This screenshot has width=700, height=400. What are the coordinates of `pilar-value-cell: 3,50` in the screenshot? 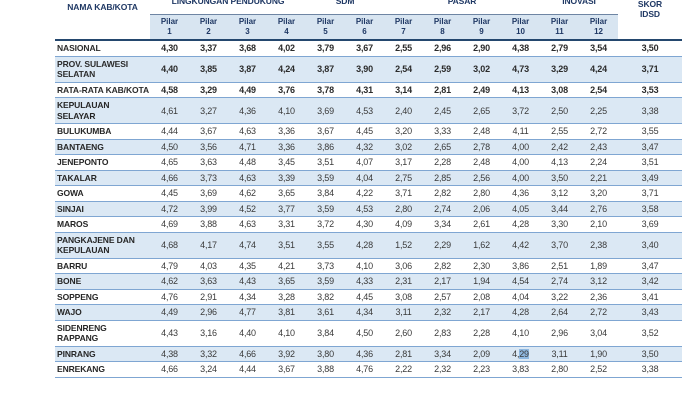 It's located at (560, 177).